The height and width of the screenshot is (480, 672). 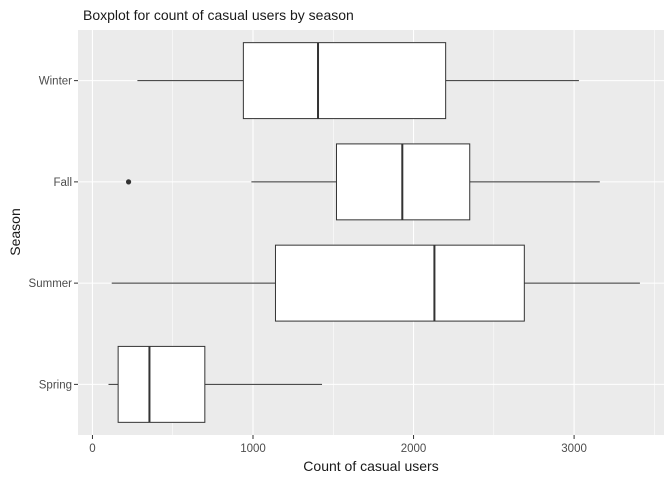 I want to click on x-tick-label: 3000, so click(x=574, y=449).